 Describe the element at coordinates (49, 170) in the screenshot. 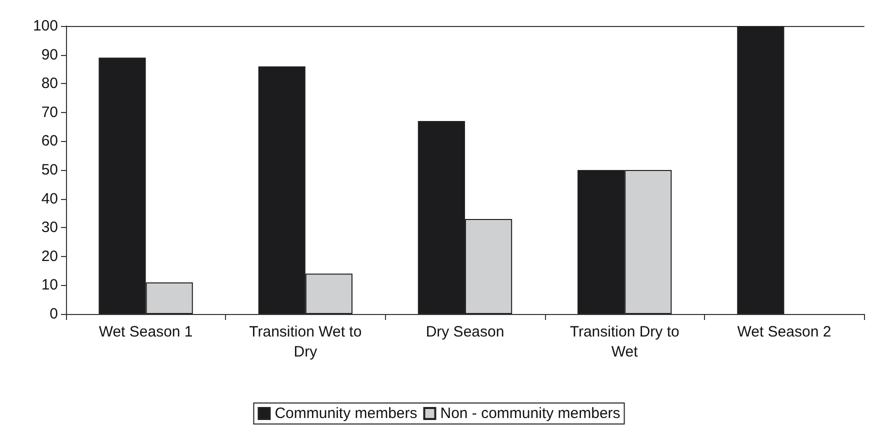

I see `y-tick-label: 50` at that location.